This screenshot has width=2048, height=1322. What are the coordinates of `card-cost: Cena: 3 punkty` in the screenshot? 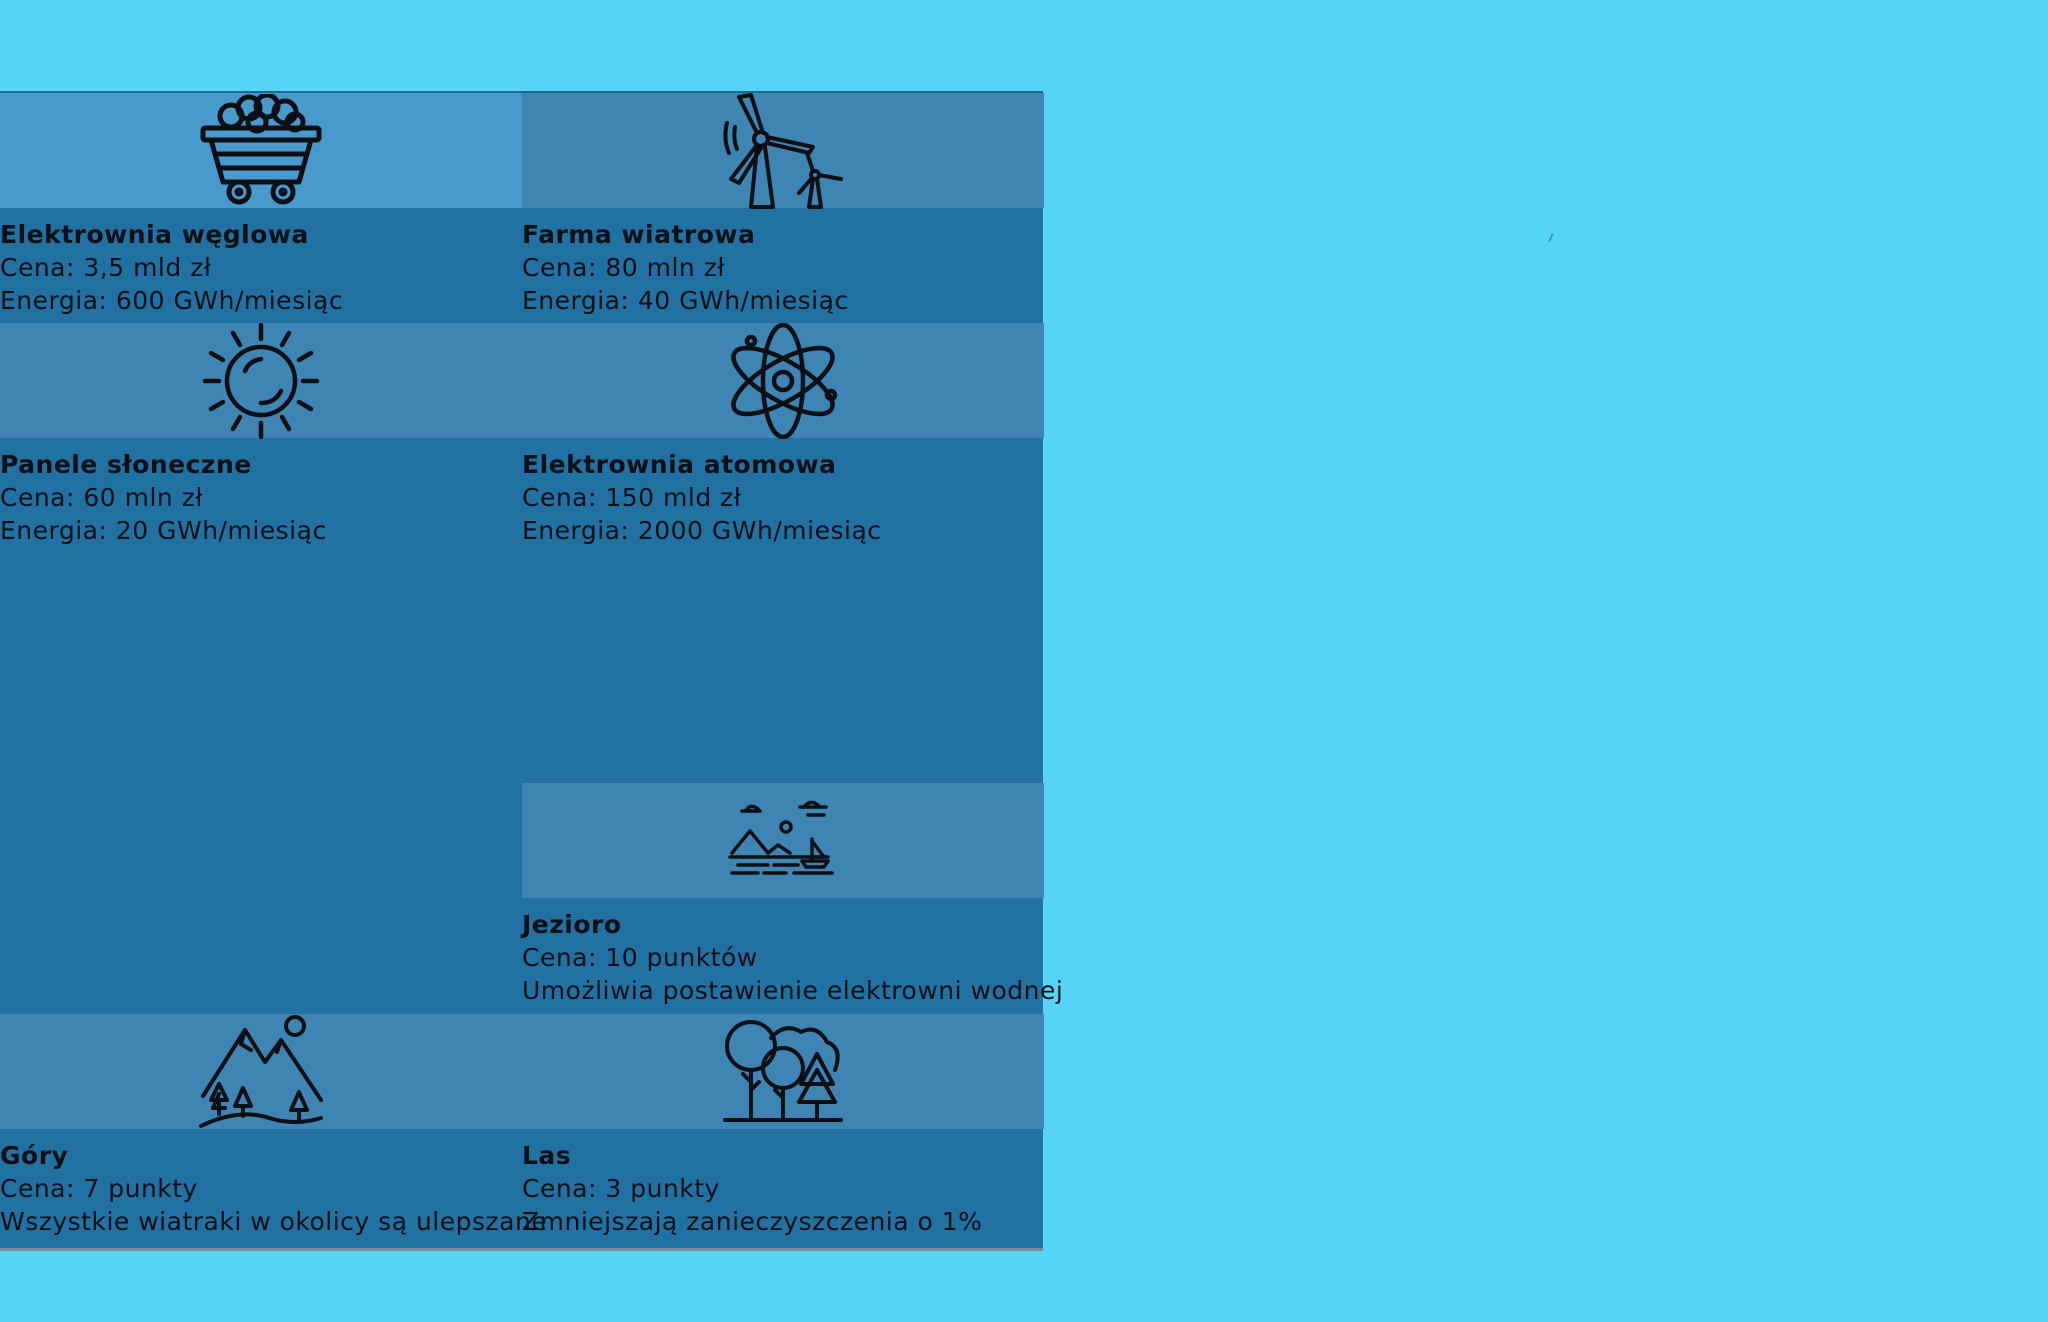 It's located at (621, 1188).